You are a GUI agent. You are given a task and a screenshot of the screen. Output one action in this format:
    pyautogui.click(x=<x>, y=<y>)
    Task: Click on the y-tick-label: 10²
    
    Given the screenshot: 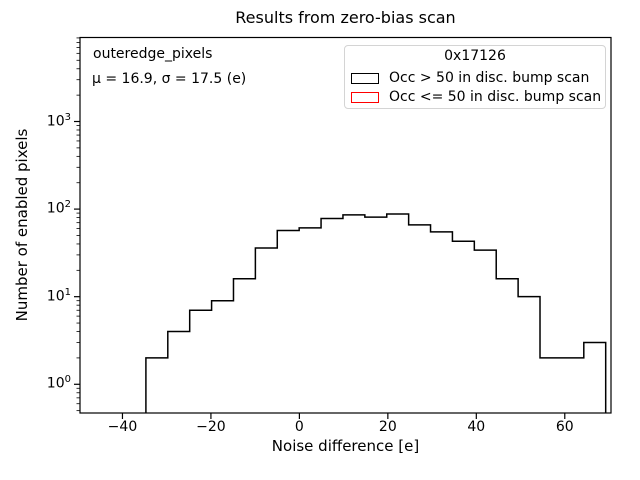 What is the action you would take?
    pyautogui.click(x=58, y=208)
    